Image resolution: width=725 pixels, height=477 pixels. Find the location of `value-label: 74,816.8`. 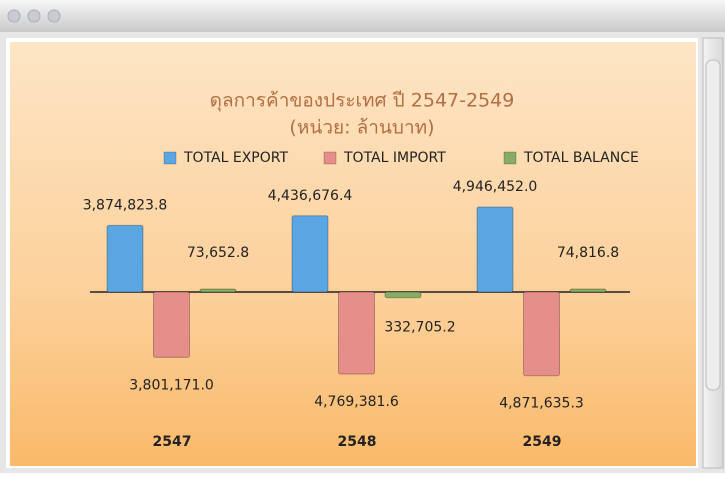

value-label: 74,816.8 is located at coordinates (588, 253).